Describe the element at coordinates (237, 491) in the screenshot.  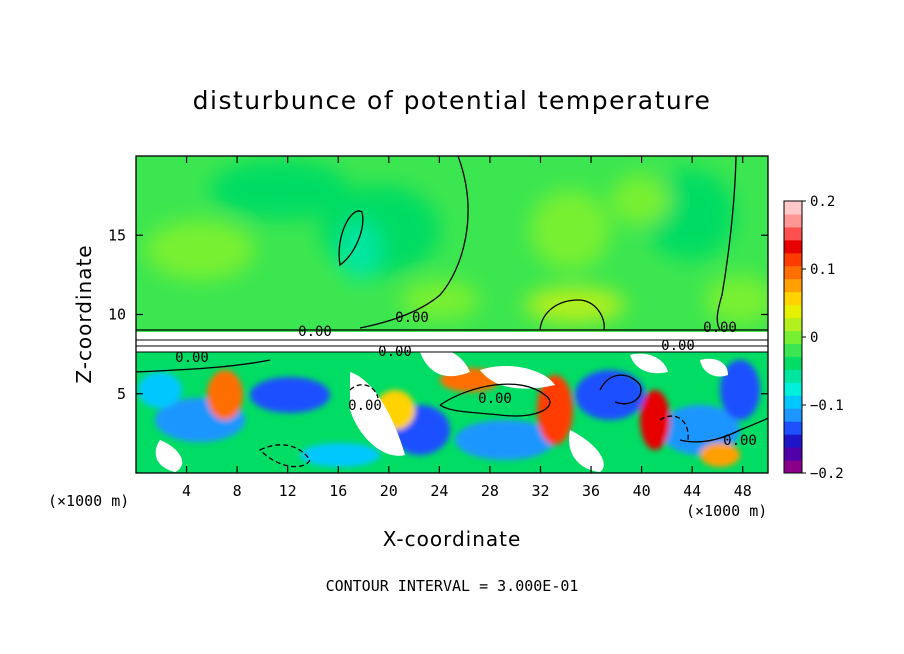
I see `x-tick-label: 8` at that location.